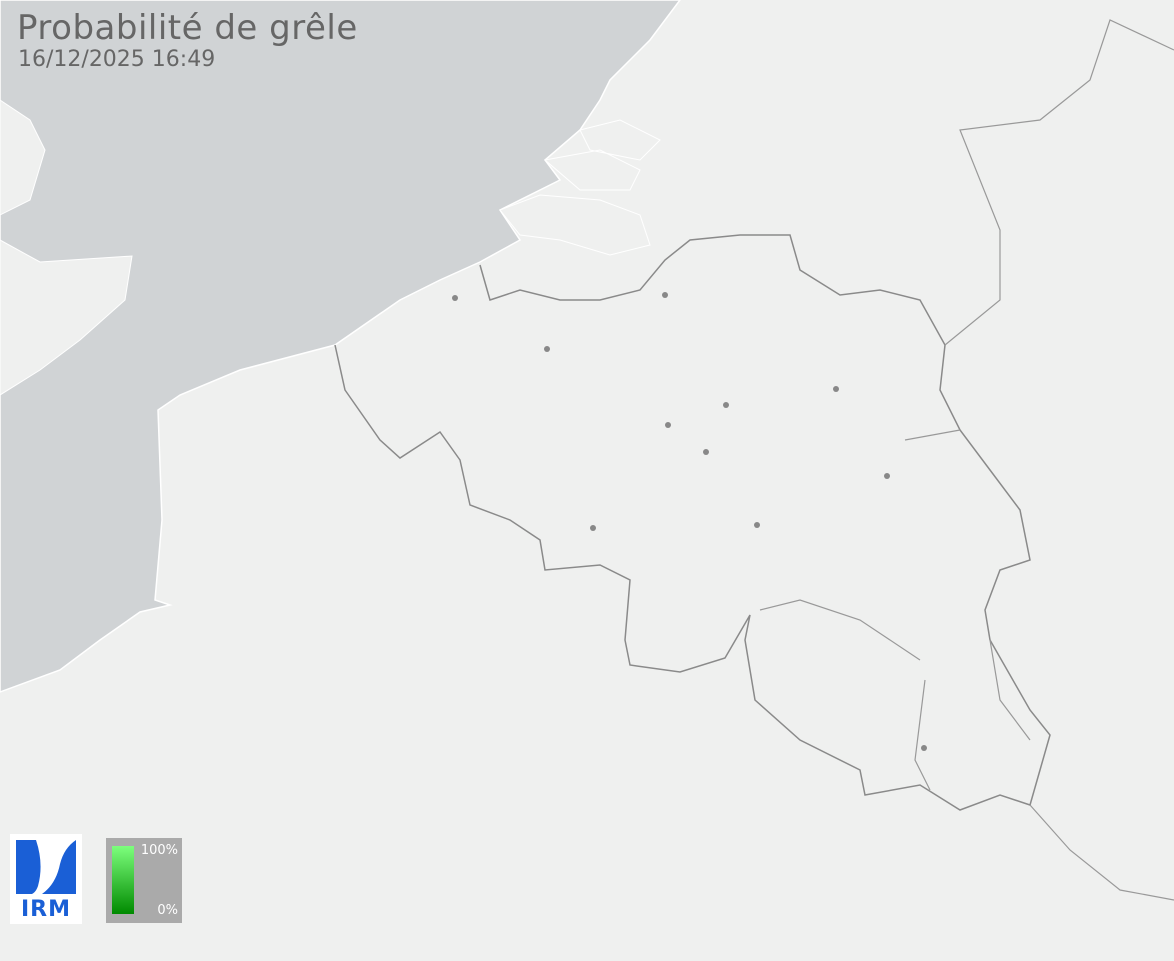 The width and height of the screenshot is (1174, 961). Describe the element at coordinates (66, 247) in the screenshot. I see `england-land` at that location.